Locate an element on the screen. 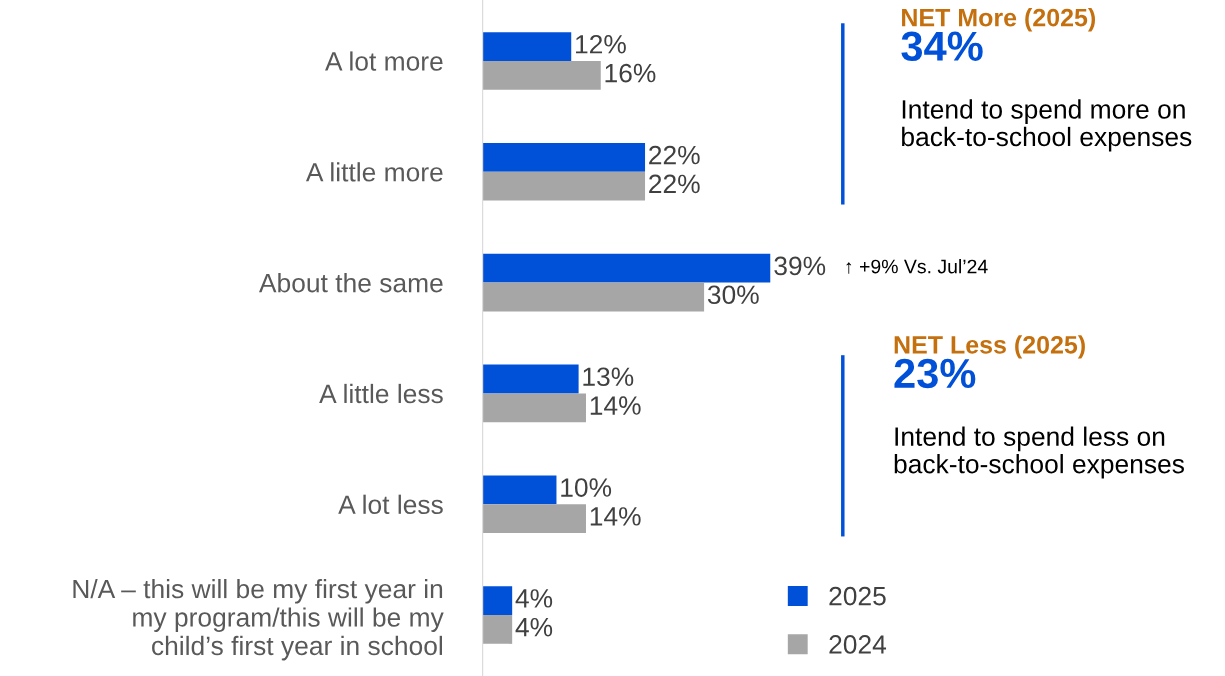 The image size is (1225, 676). y-tick-label: N/A – this will be my first year in my program/this will be my child’s first year in school is located at coordinates (258, 619).